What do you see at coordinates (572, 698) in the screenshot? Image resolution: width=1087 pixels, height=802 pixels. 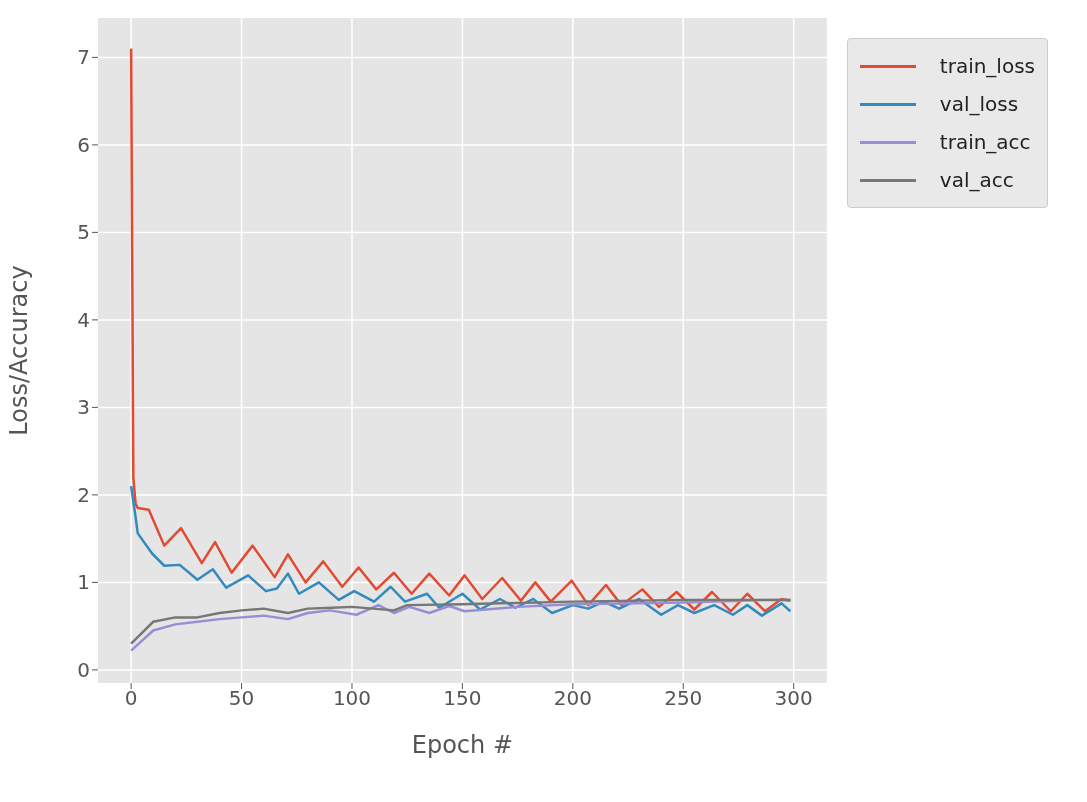 I see `x-tick-label: 200` at bounding box center [572, 698].